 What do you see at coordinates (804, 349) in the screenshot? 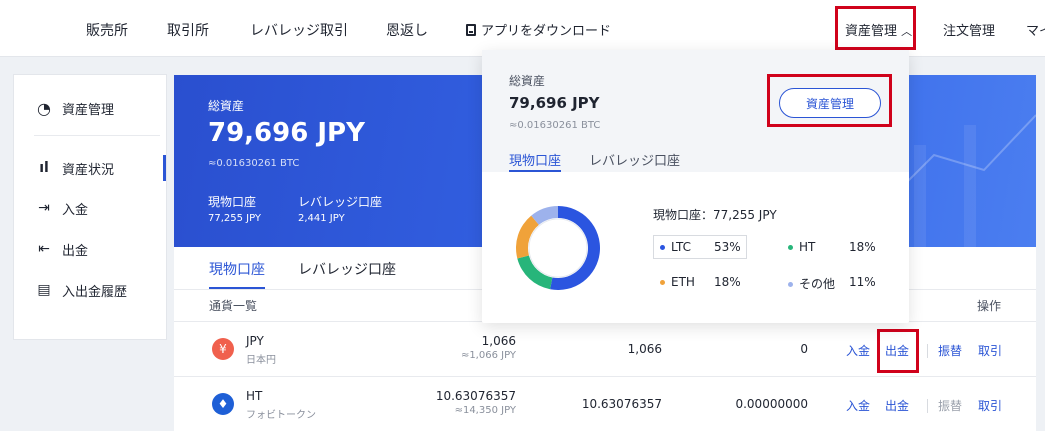
I see `row-frozen: 0` at bounding box center [804, 349].